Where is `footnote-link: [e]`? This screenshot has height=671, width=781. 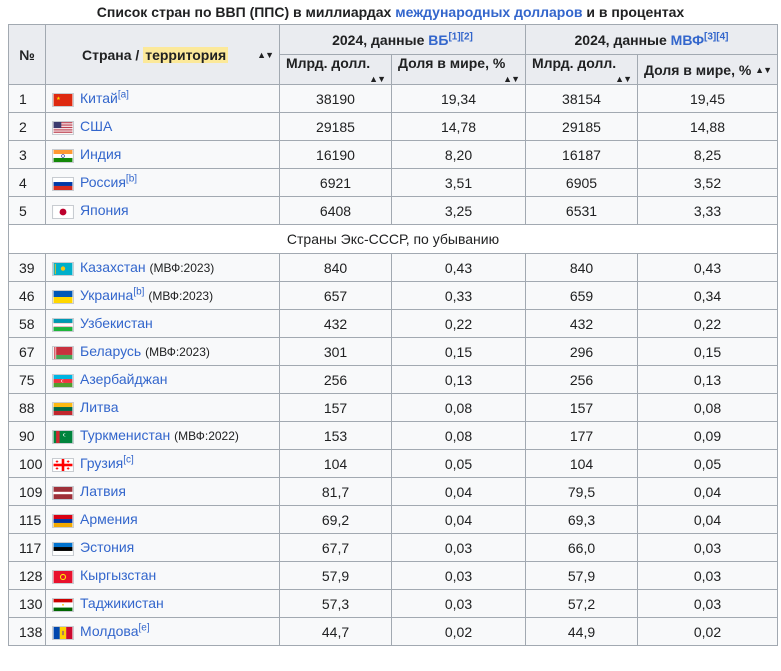 footnote-link: [e] is located at coordinates (144, 628).